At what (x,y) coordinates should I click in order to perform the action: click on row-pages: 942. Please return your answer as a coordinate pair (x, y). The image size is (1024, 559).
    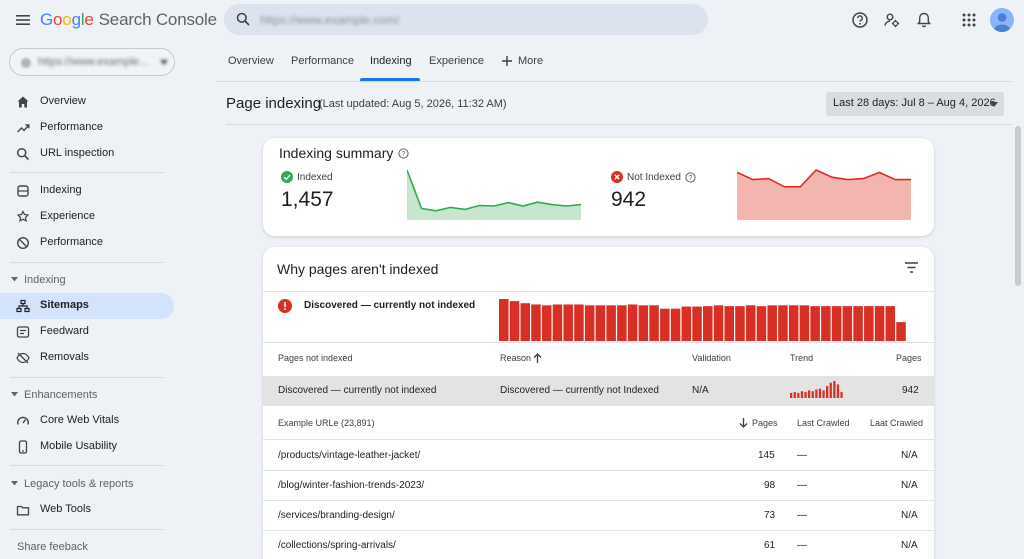
    Looking at the image, I should click on (910, 390).